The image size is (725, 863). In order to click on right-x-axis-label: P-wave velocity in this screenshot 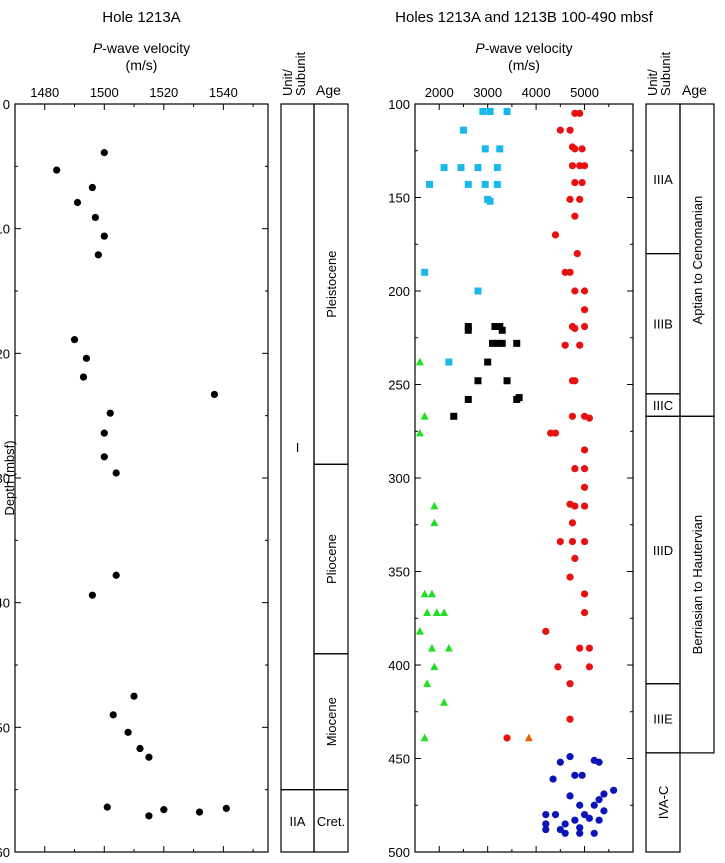, I will do `click(523, 48)`.